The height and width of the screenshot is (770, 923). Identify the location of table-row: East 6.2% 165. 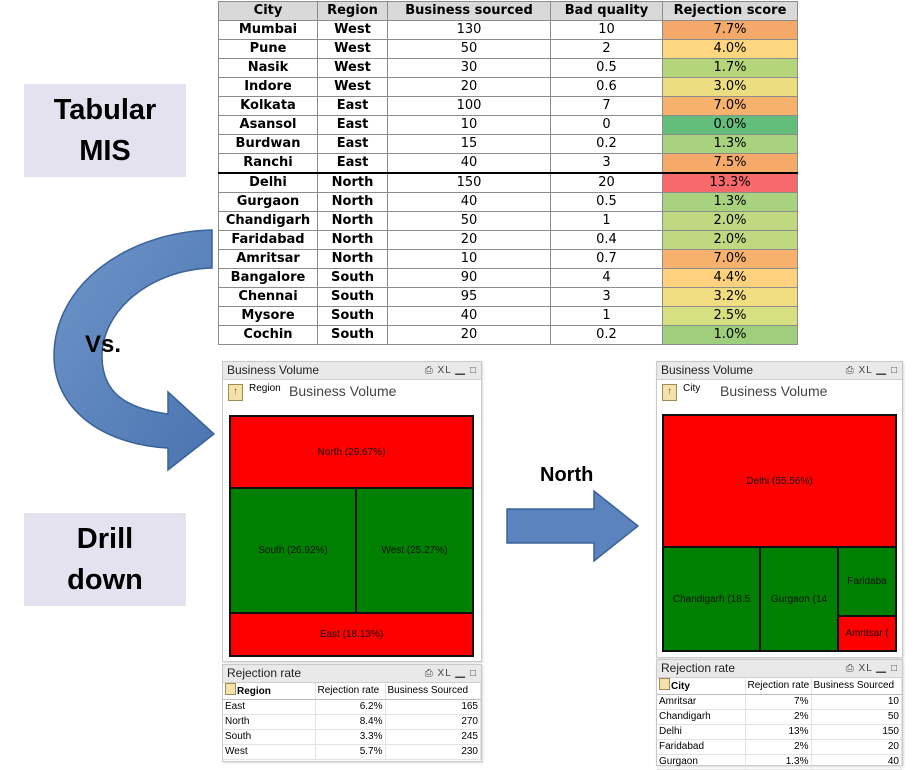
(352, 707).